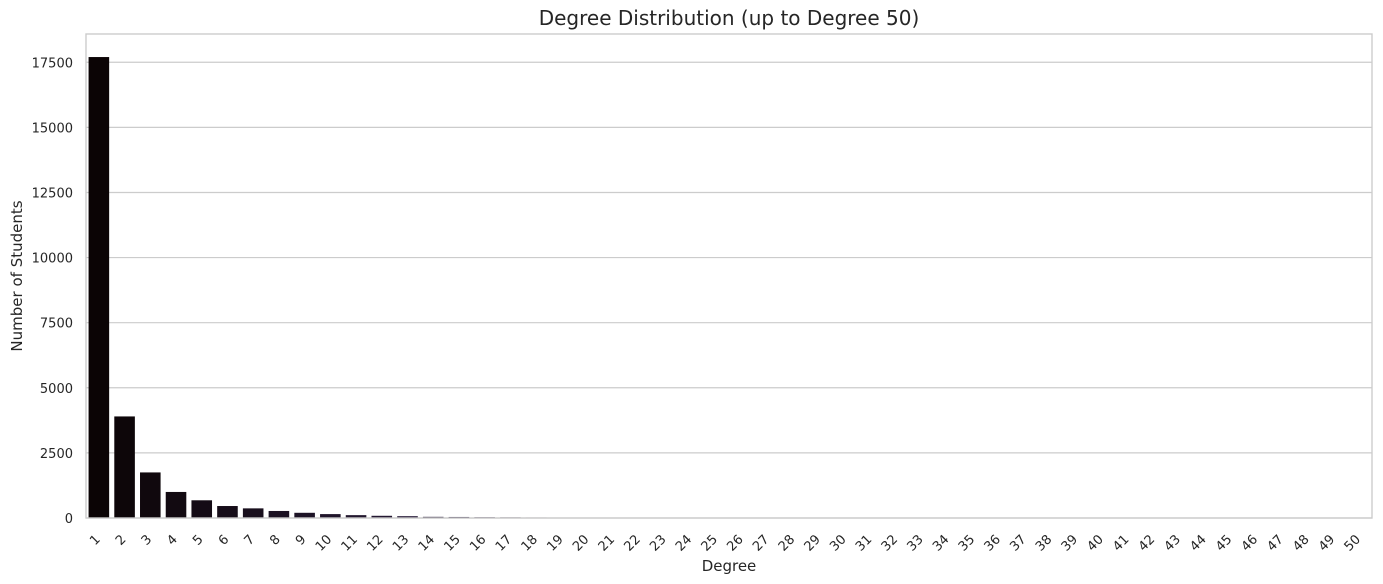 The image size is (1383, 584). I want to click on x-tick-label: 4, so click(172, 540).